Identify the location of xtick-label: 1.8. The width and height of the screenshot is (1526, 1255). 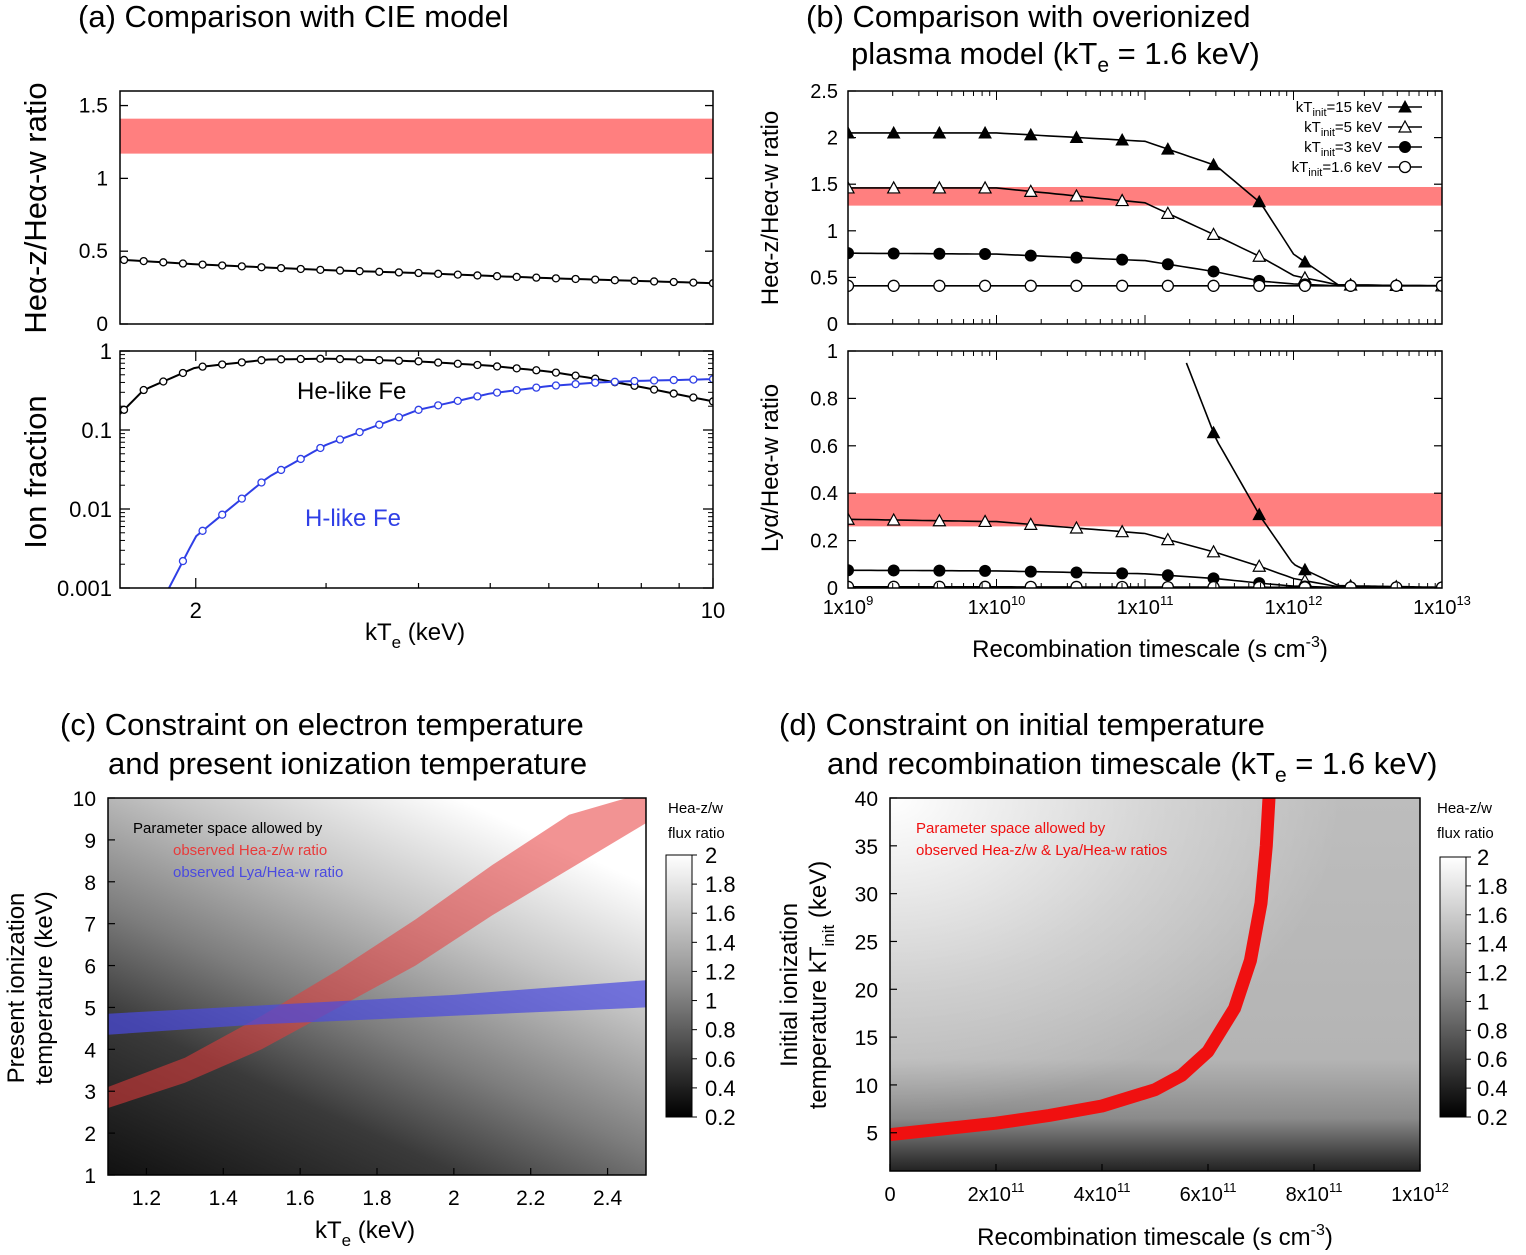
(376, 1198).